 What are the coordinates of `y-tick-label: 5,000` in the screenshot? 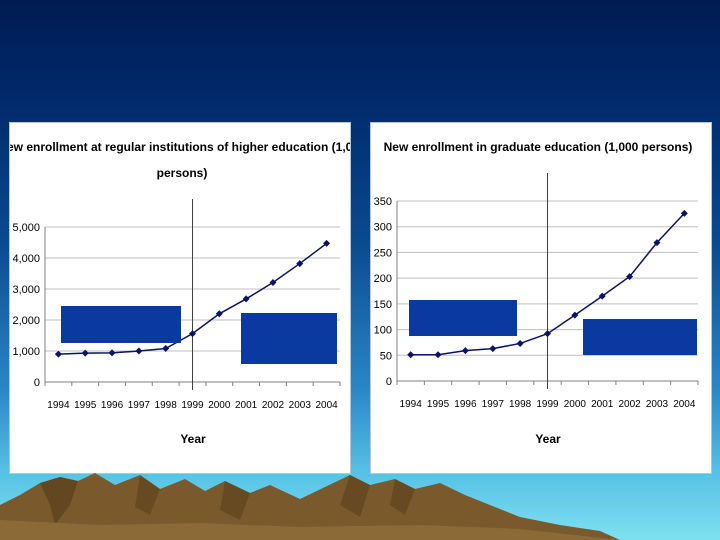 It's located at (26, 228).